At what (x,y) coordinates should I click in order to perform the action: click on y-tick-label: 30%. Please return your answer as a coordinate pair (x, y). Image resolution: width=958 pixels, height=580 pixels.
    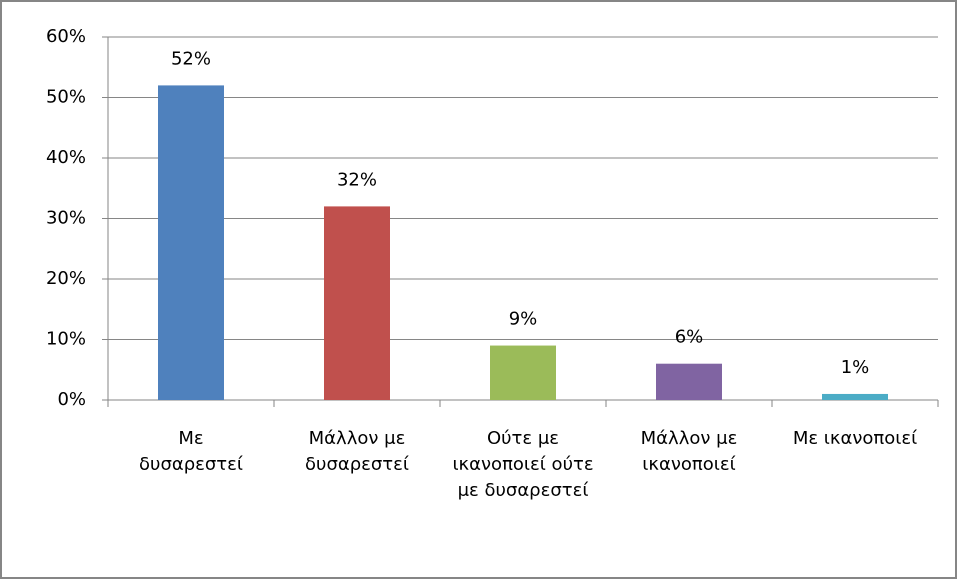
    Looking at the image, I should click on (66, 218).